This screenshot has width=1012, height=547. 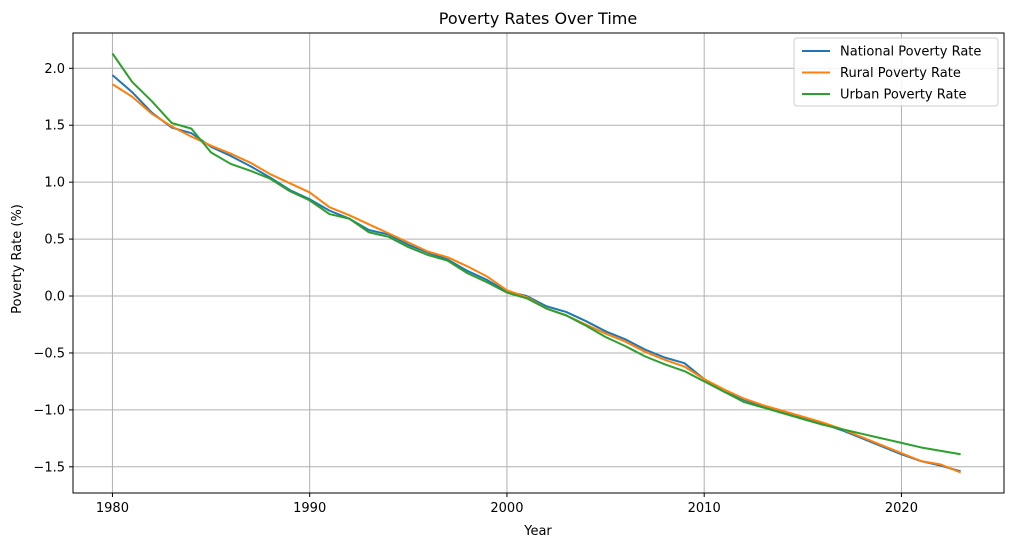 What do you see at coordinates (49, 410) in the screenshot?
I see `y-tick-label: −1.0` at bounding box center [49, 410].